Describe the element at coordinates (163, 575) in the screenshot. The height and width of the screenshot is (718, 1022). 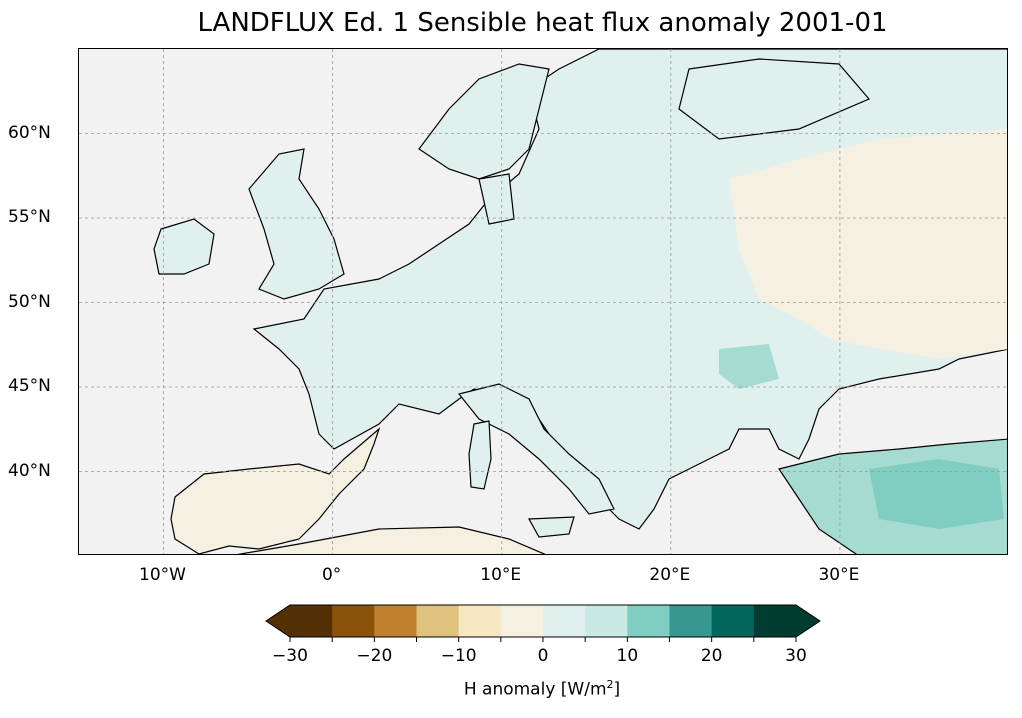
I see `lon-label-10w: 10°W` at that location.